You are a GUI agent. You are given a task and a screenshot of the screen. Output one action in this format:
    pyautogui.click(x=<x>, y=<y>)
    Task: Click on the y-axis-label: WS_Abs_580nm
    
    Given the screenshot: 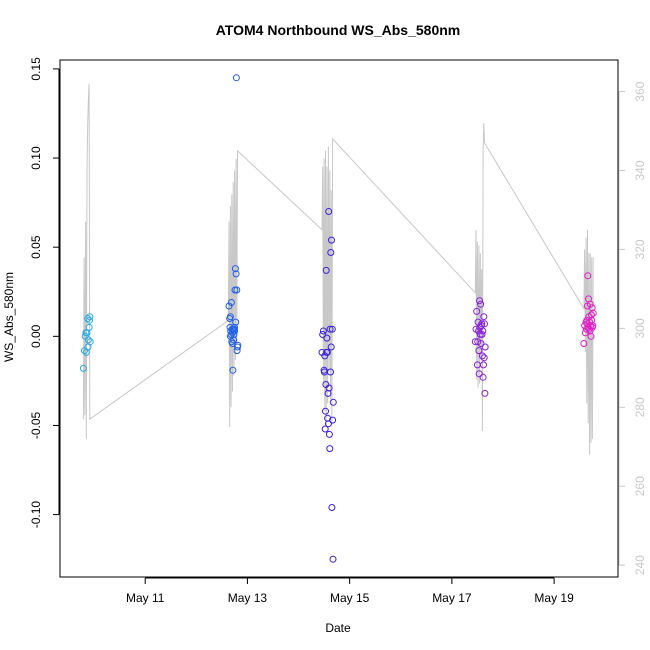 What is the action you would take?
    pyautogui.click(x=9, y=317)
    